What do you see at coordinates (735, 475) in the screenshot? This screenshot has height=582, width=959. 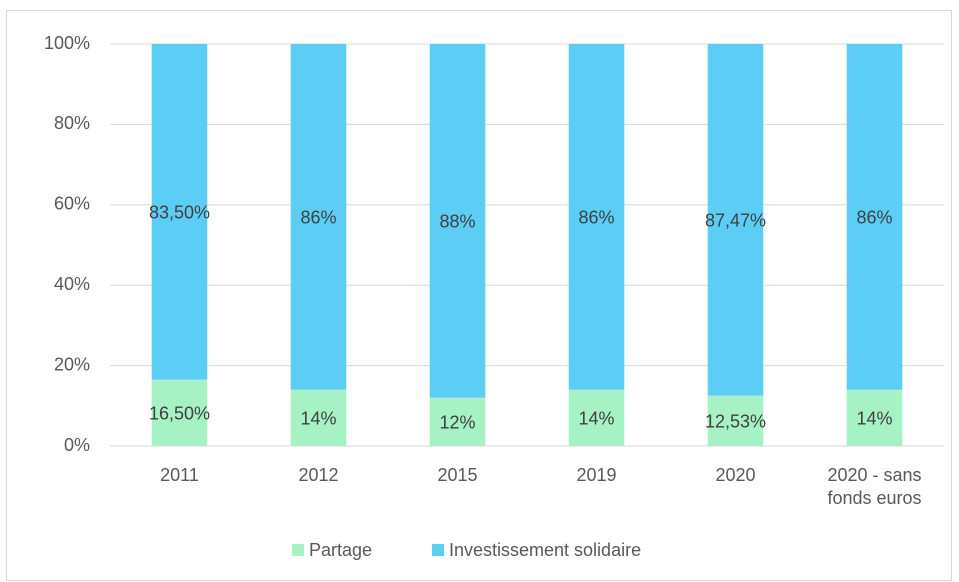 I see `x-tick-label: 2020` at bounding box center [735, 475].